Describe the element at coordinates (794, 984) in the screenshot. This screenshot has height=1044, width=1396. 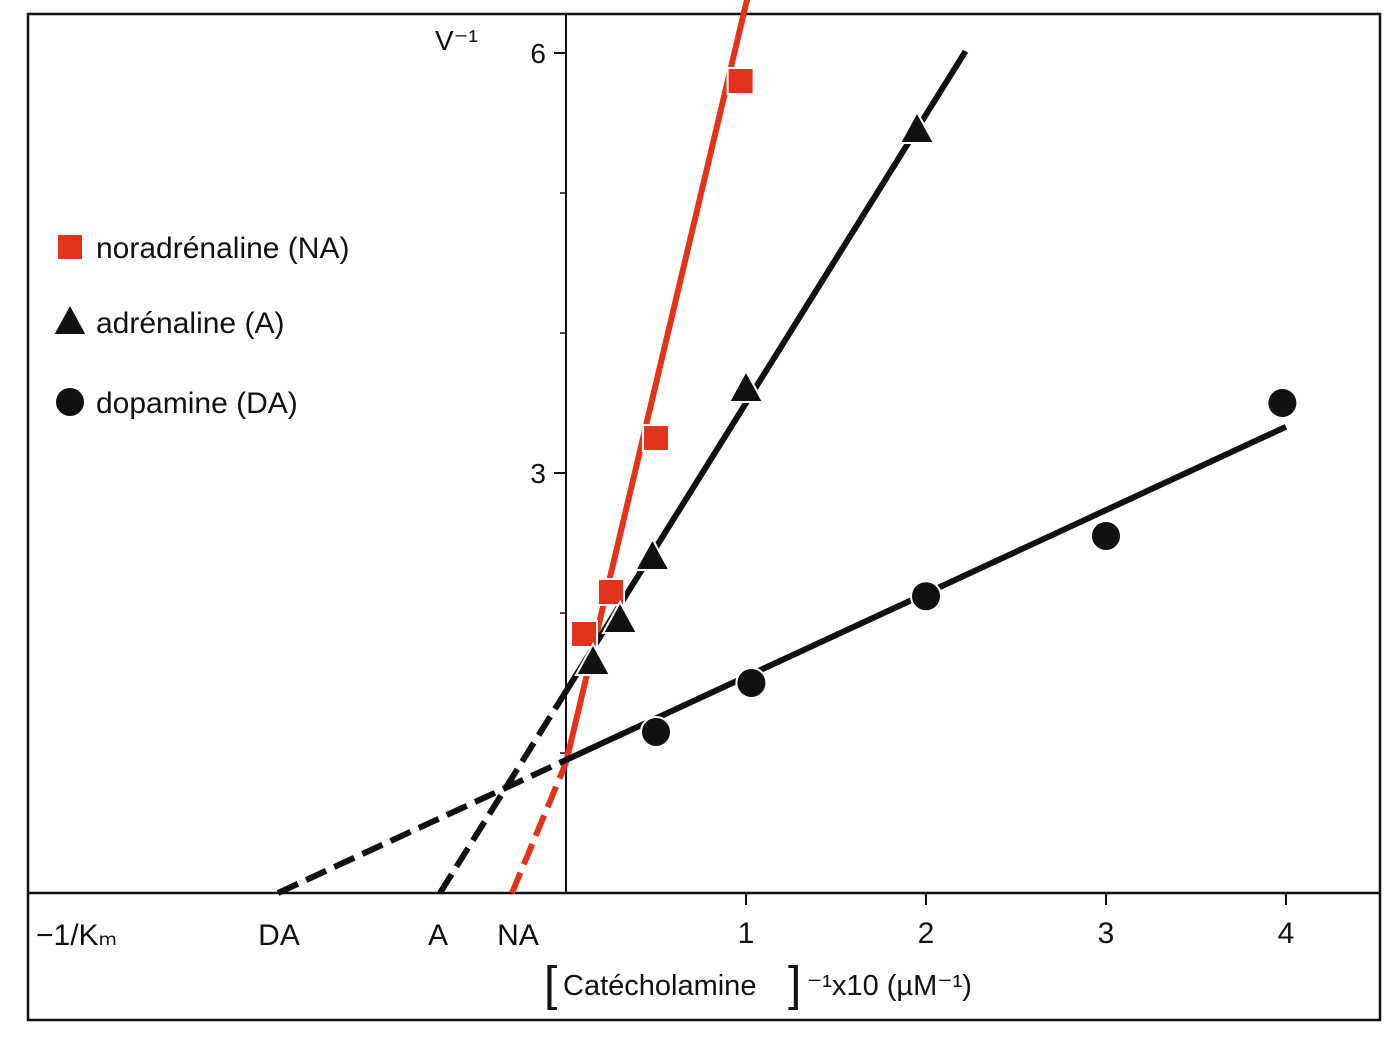
I see `x-axis-title-bracket-right: ]` at that location.